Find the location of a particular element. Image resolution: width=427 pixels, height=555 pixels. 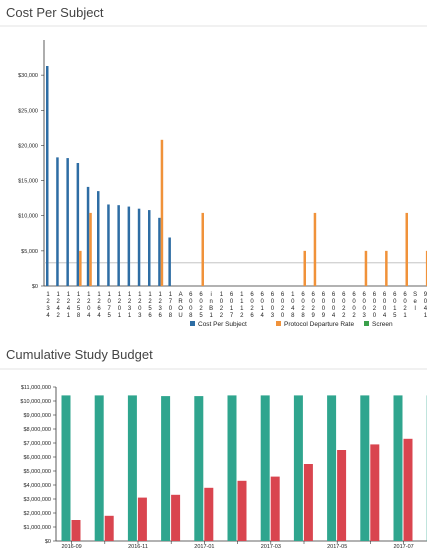

x-tick-label: 6009 is located at coordinates (323, 306).